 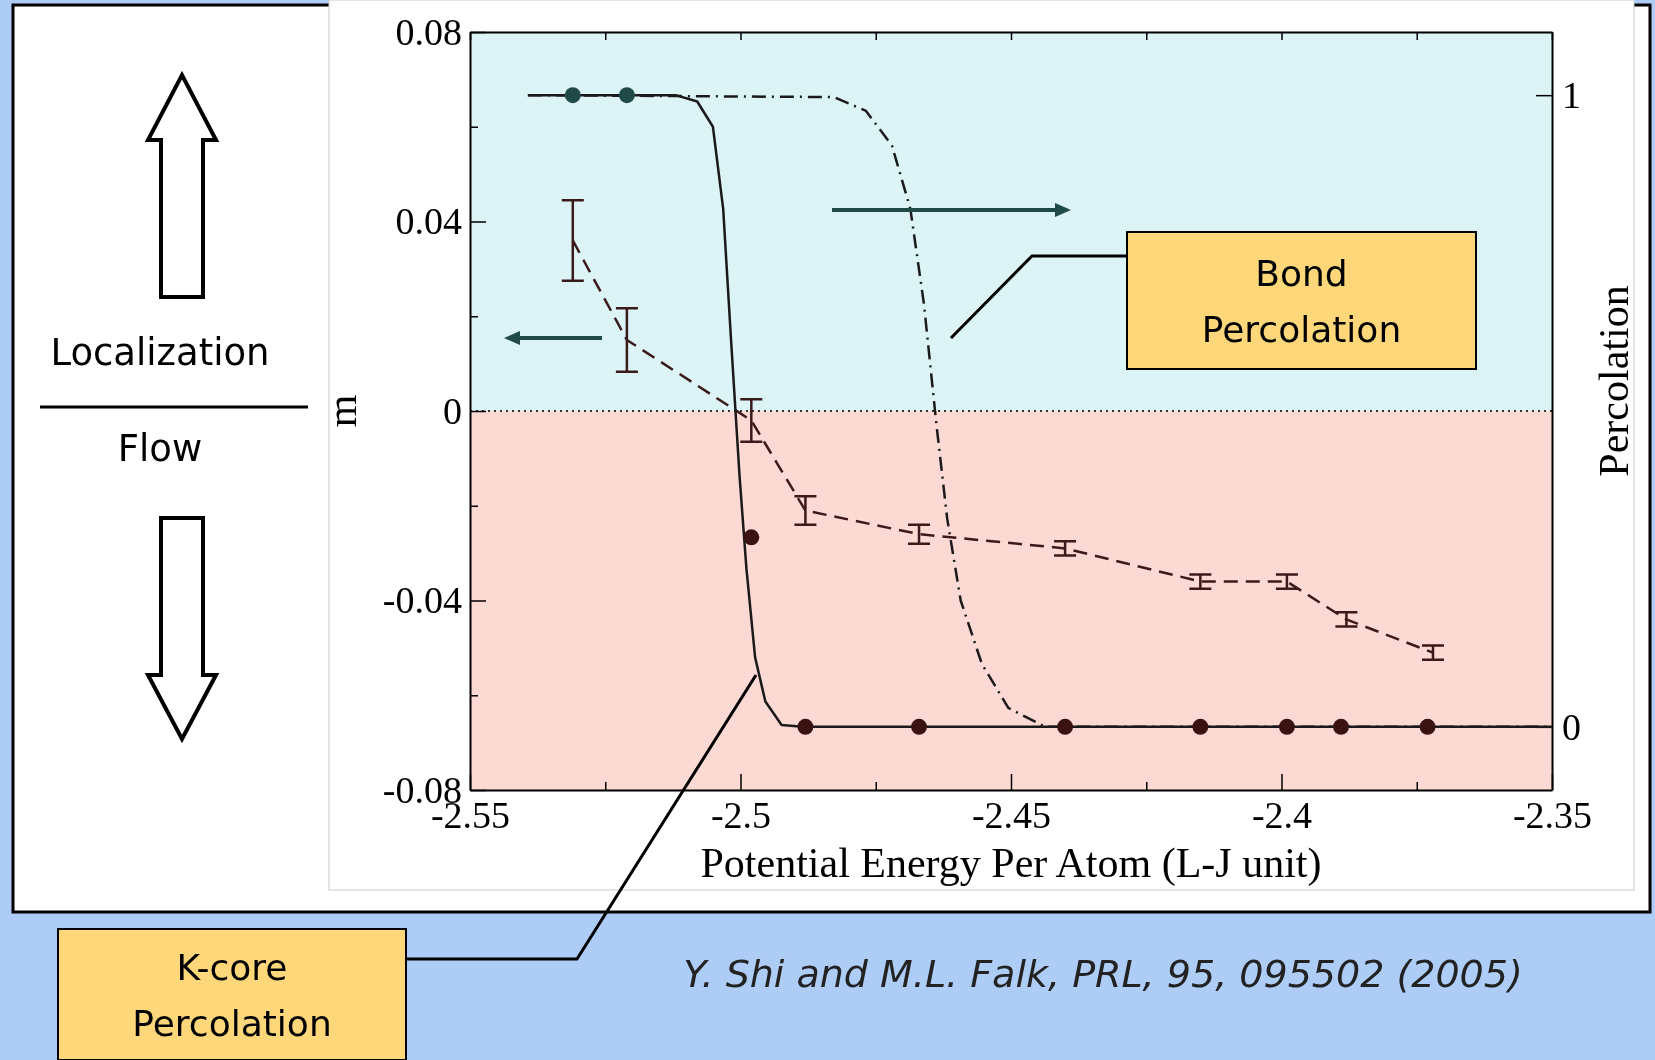 I want to click on x-tick-label: -2.35, so click(x=1552, y=815).